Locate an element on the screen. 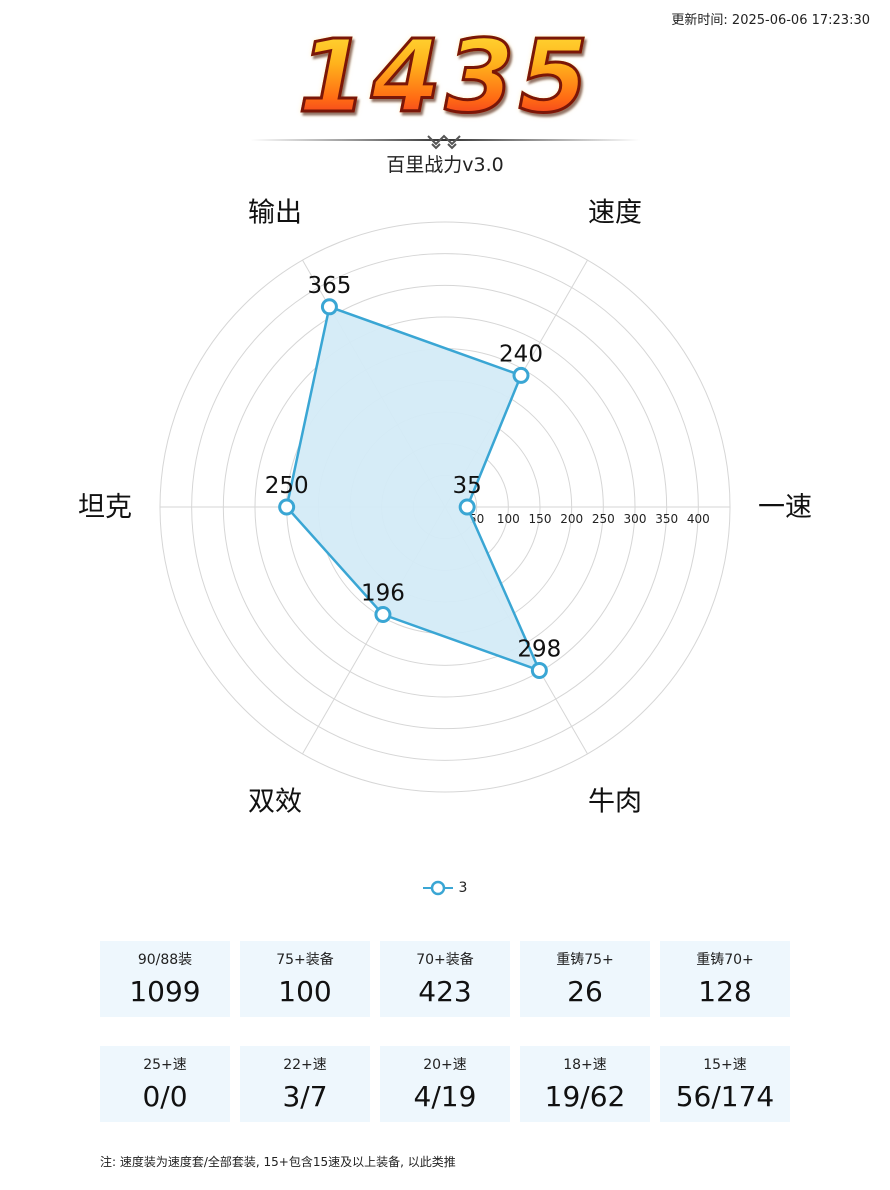 The height and width of the screenshot is (1190, 890). axis-label: 速度 is located at coordinates (615, 213).